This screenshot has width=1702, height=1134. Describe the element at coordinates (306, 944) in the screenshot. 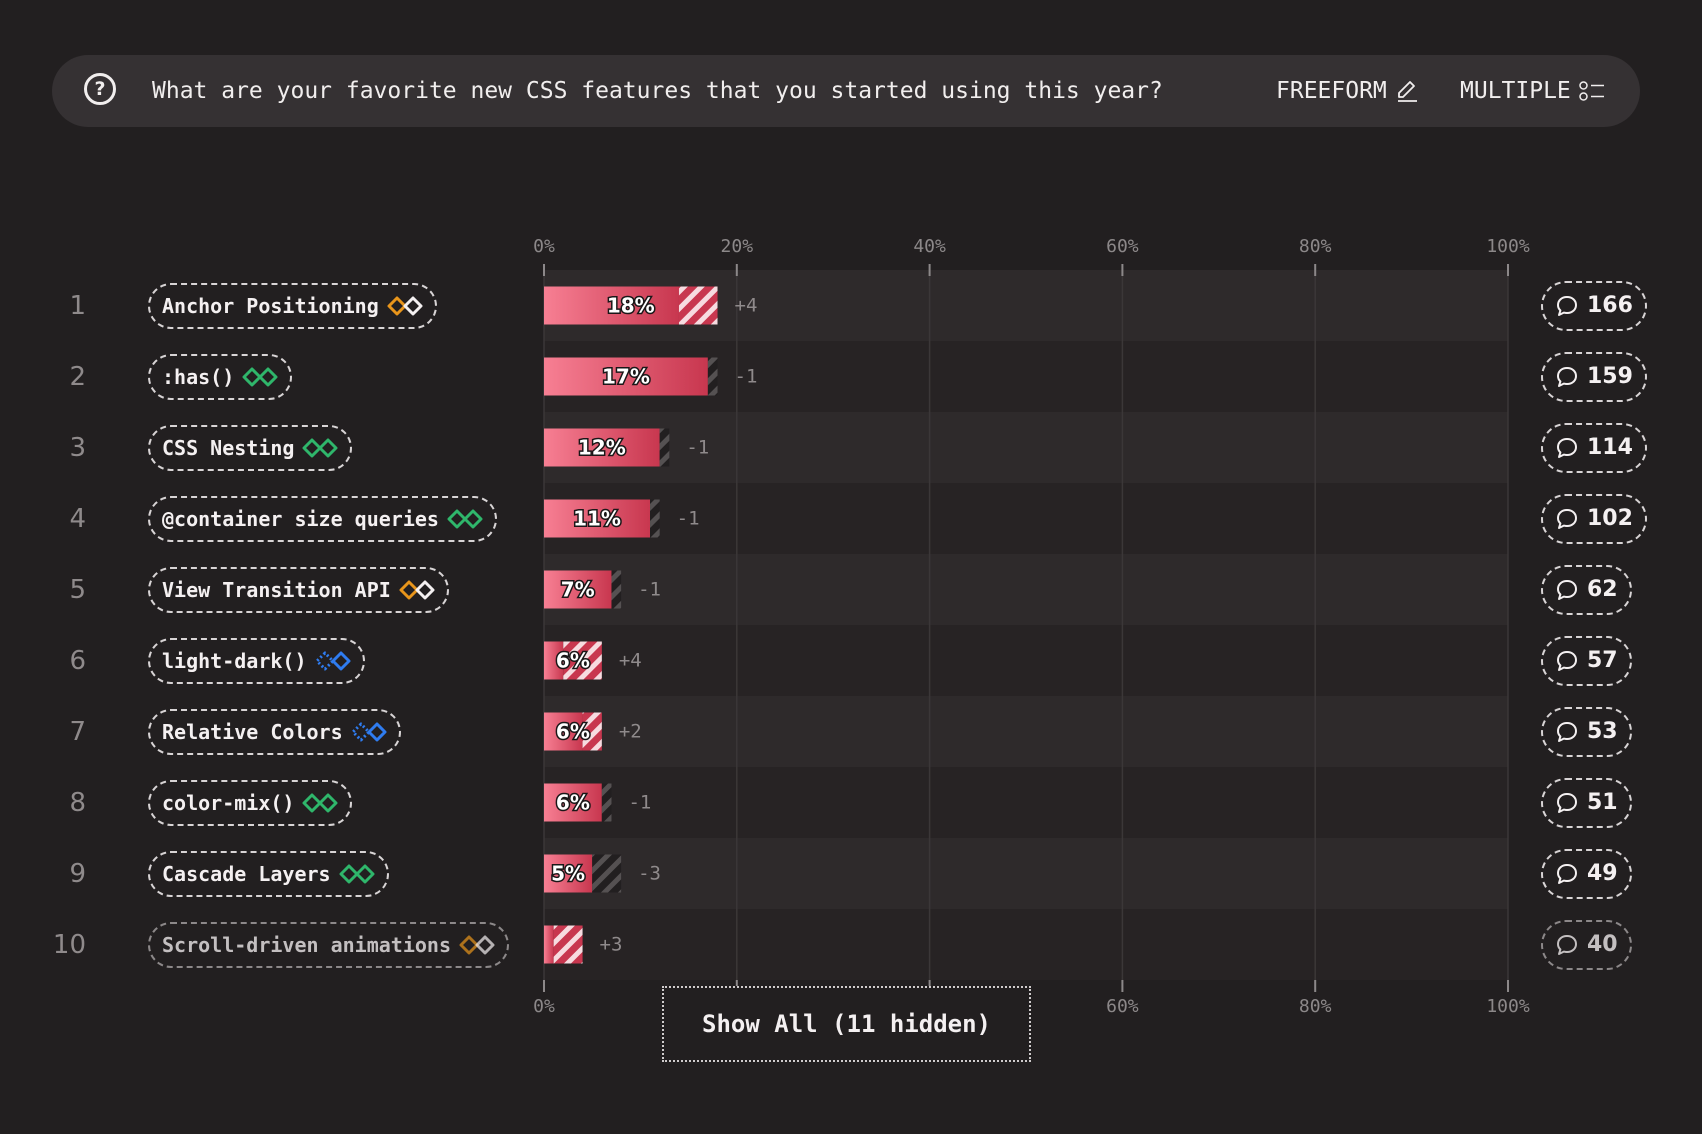

I see `feature-label: Scroll-driven animations` at that location.